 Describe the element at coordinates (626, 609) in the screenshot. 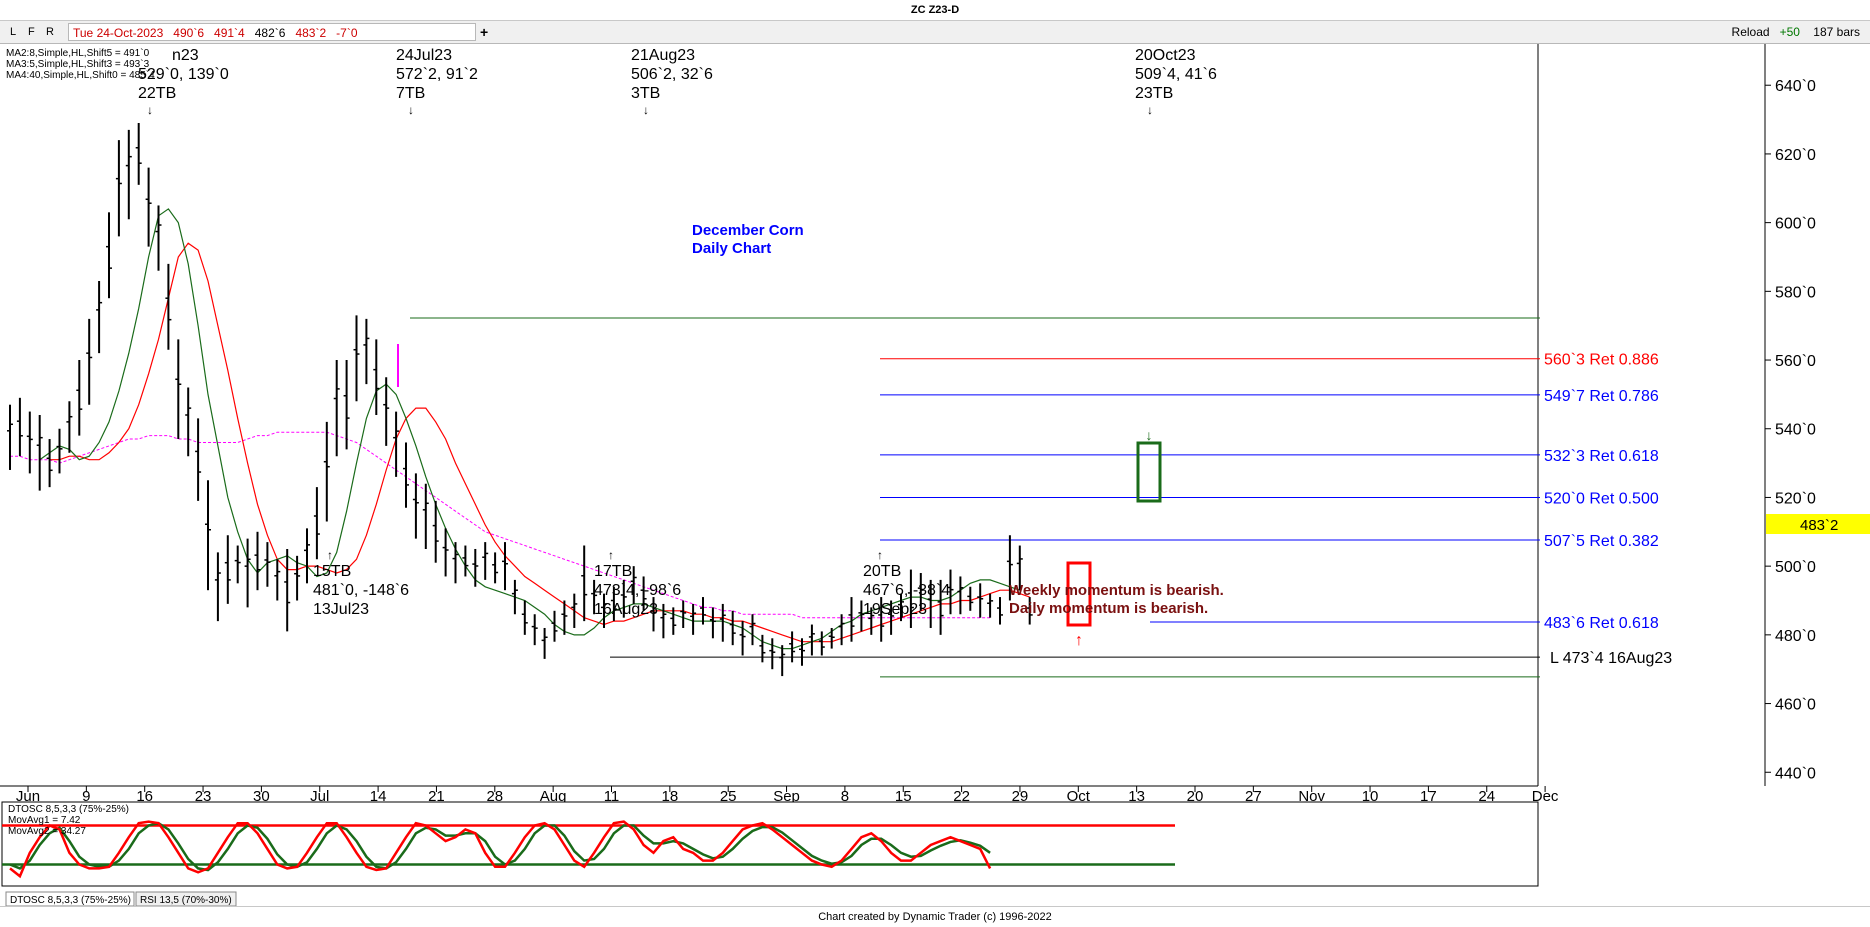

I see `bottom-annotation-date: 16Aug23` at that location.